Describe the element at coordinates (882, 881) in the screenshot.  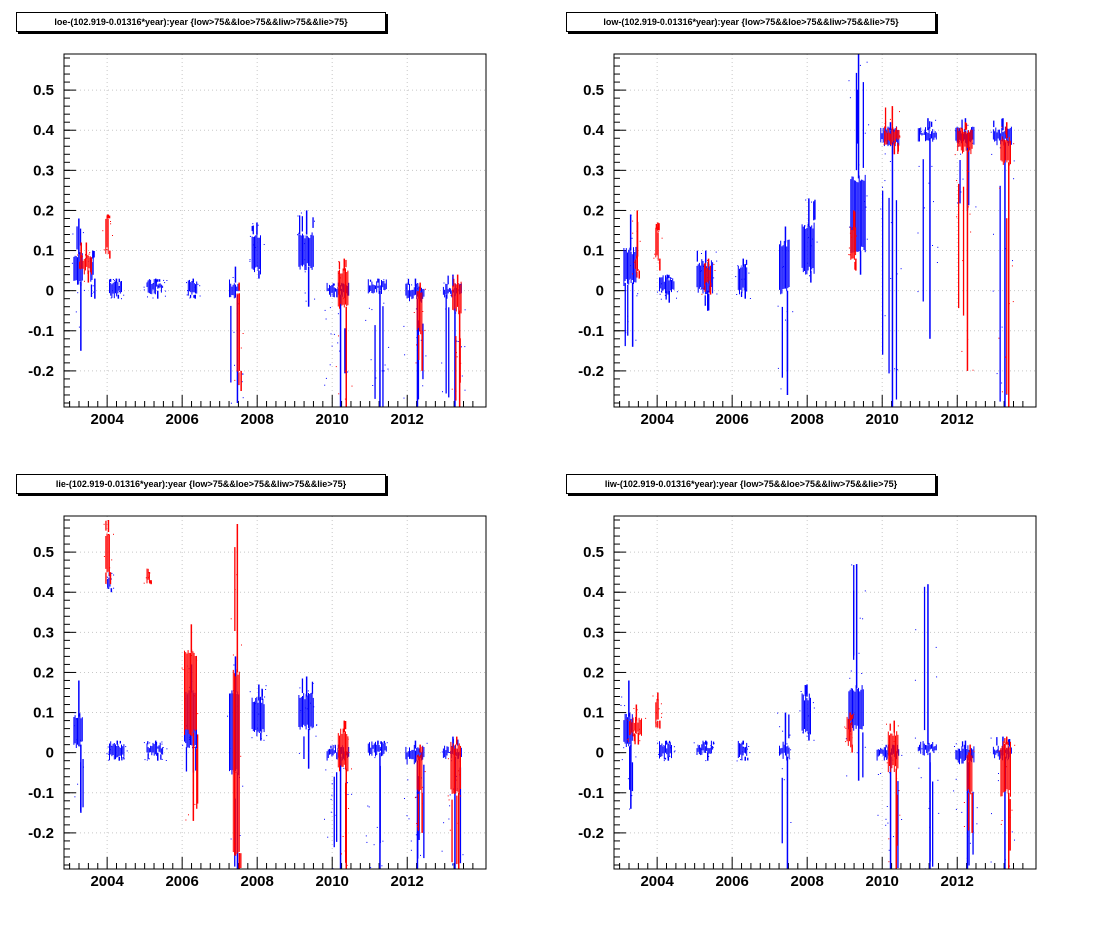
I see `x-tick-label: 2010` at that location.